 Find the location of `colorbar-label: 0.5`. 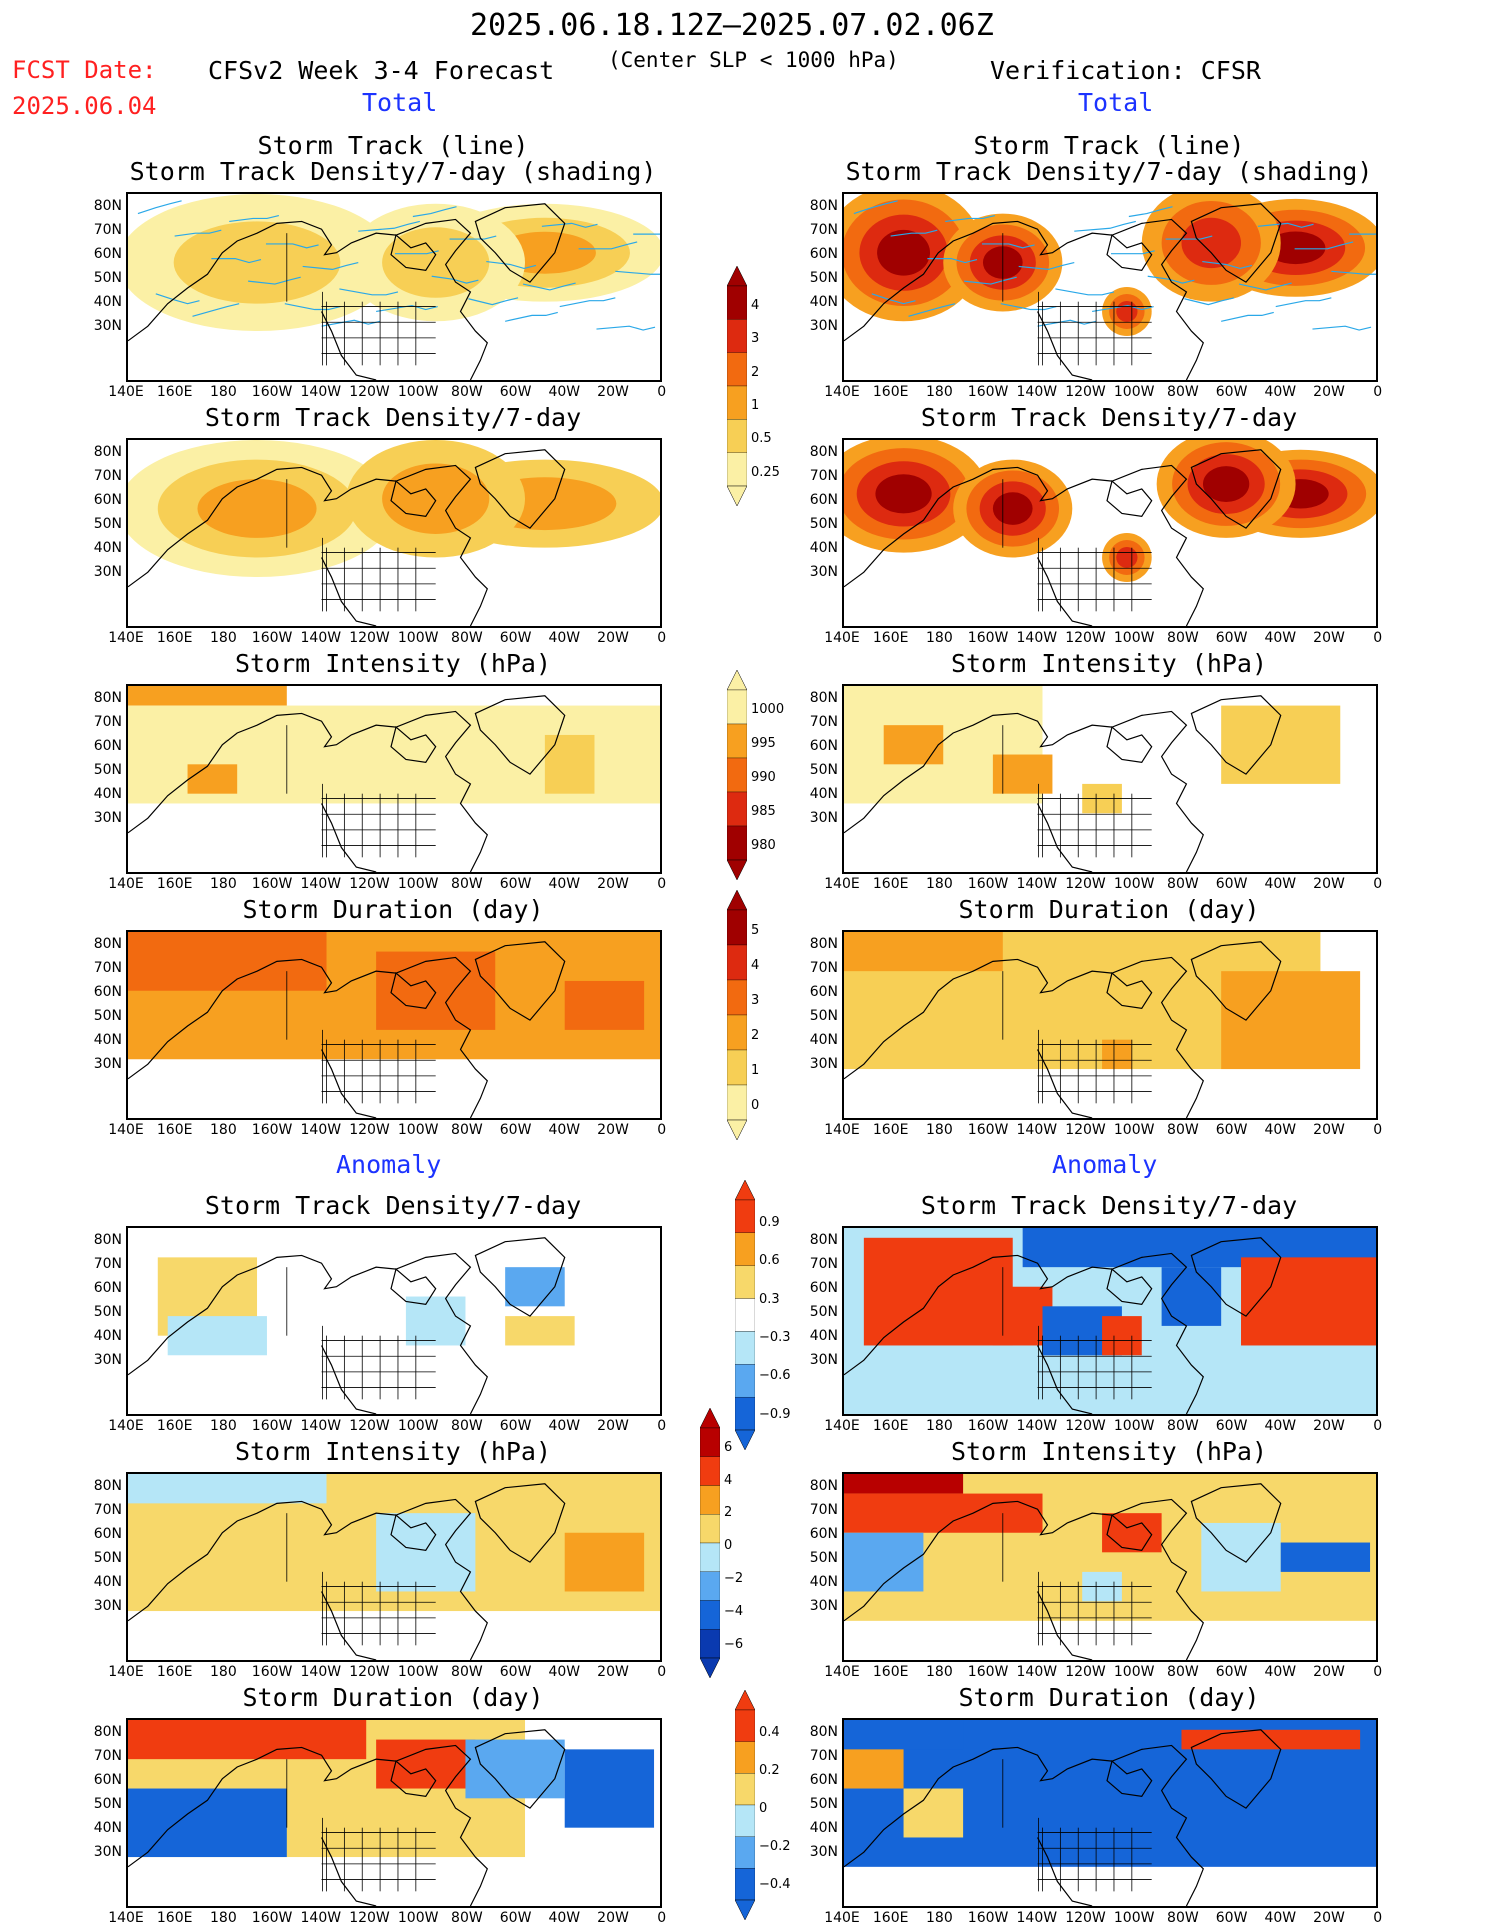

colorbar-label: 0.5 is located at coordinates (761, 439).